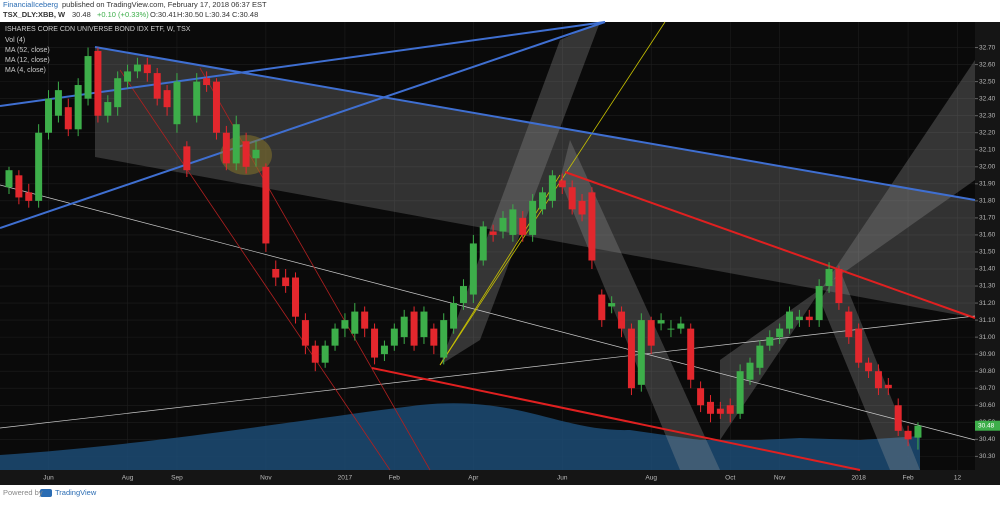  What do you see at coordinates (987, 149) in the screenshot?
I see `y-tick-label: 32.10` at bounding box center [987, 149].